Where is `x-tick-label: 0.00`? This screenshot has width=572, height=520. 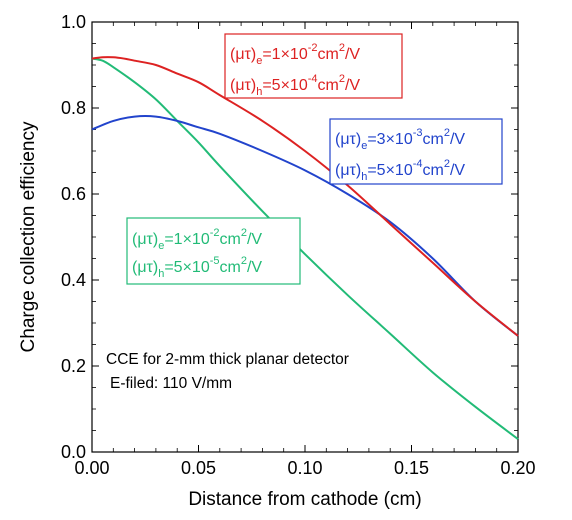
x-tick-label: 0.00 is located at coordinates (91, 468).